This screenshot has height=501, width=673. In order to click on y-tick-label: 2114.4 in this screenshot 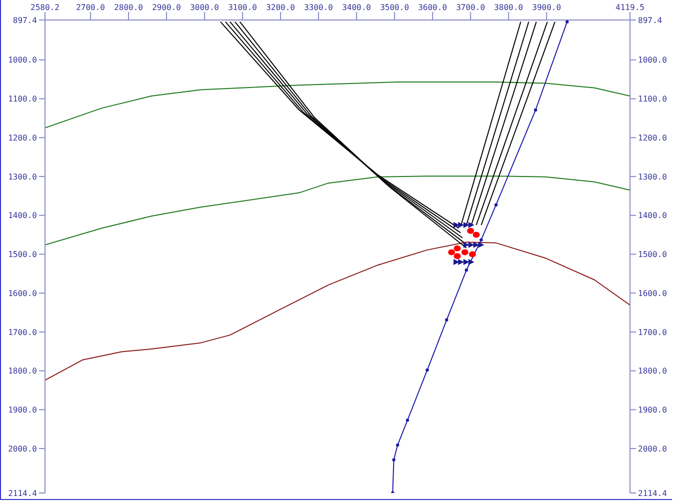, I will do `click(23, 493)`.